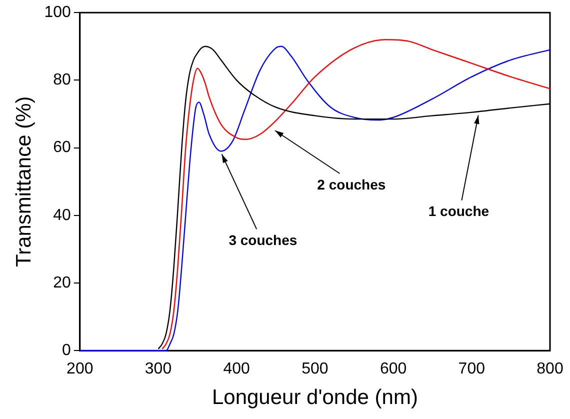 The height and width of the screenshot is (419, 570). What do you see at coordinates (315, 398) in the screenshot?
I see `x-axis-title: Longueur d'onde (nm)` at bounding box center [315, 398].